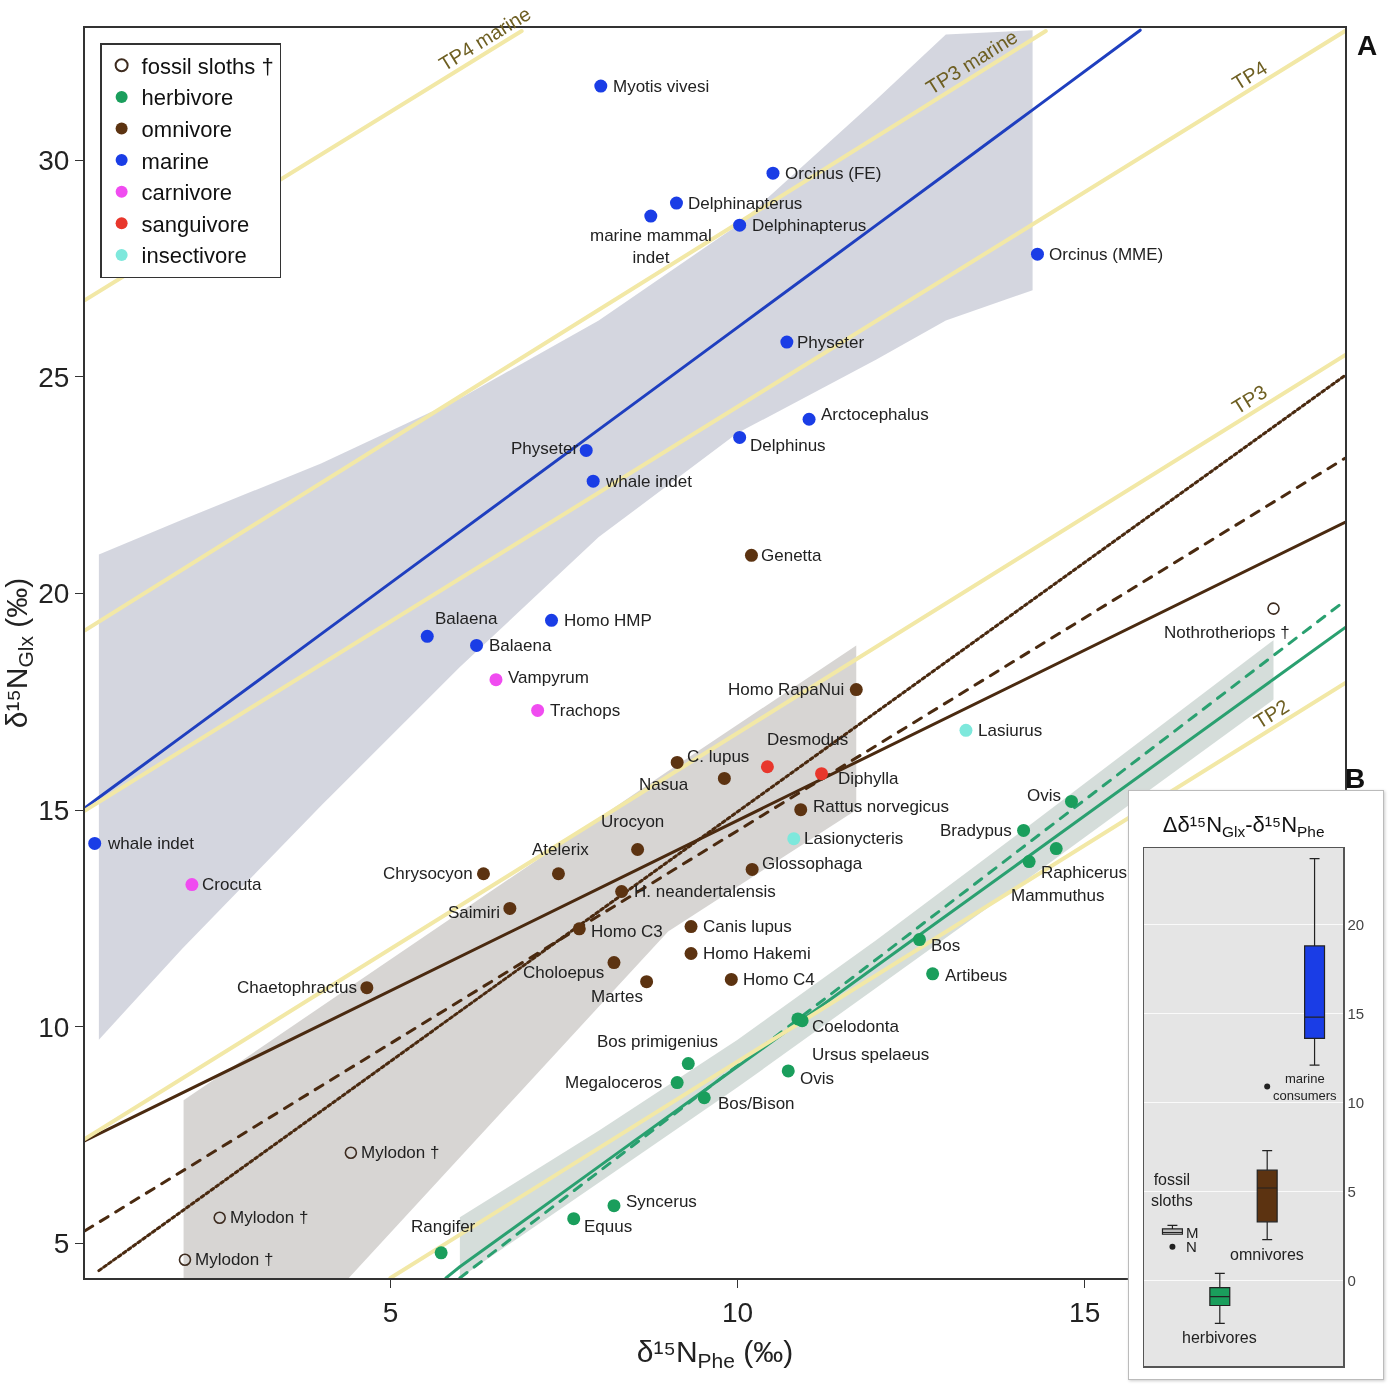 The width and height of the screenshot is (1400, 1400). What do you see at coordinates (871, 1054) in the screenshot?
I see `annotation: Ursus spelaeus` at bounding box center [871, 1054].